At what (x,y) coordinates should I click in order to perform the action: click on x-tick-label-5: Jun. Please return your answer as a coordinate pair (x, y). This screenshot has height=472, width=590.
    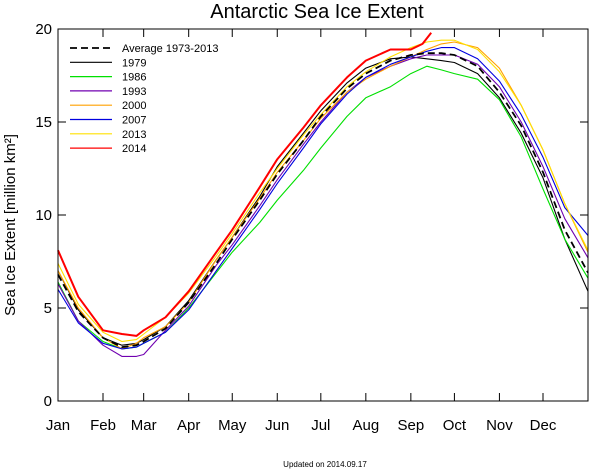
    Looking at the image, I should click on (277, 425).